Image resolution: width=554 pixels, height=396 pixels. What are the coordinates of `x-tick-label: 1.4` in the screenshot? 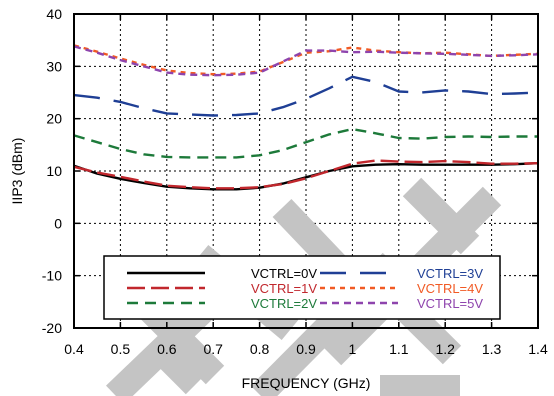 It's located at (538, 349).